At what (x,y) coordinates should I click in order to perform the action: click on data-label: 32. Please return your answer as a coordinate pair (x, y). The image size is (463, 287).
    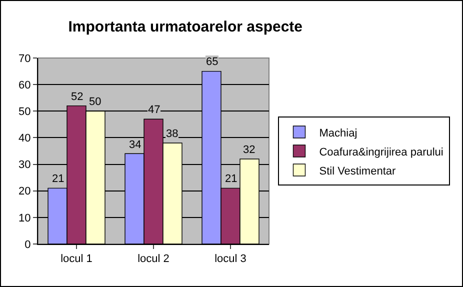
    Looking at the image, I should click on (249, 150).